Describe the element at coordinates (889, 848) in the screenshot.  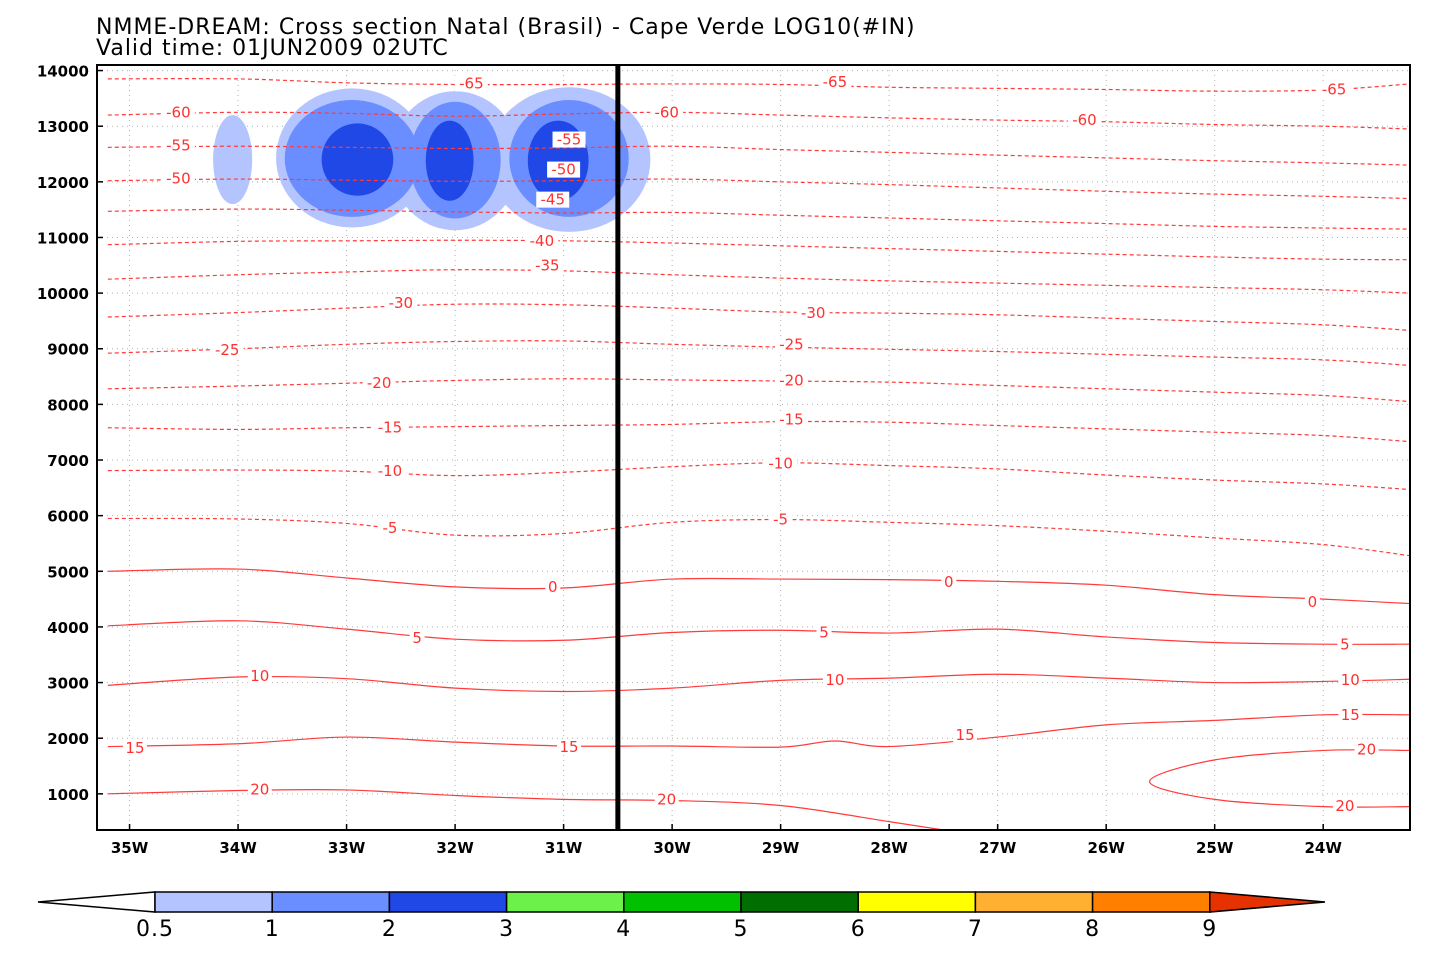
I see `x-tick-label: 28W` at that location.